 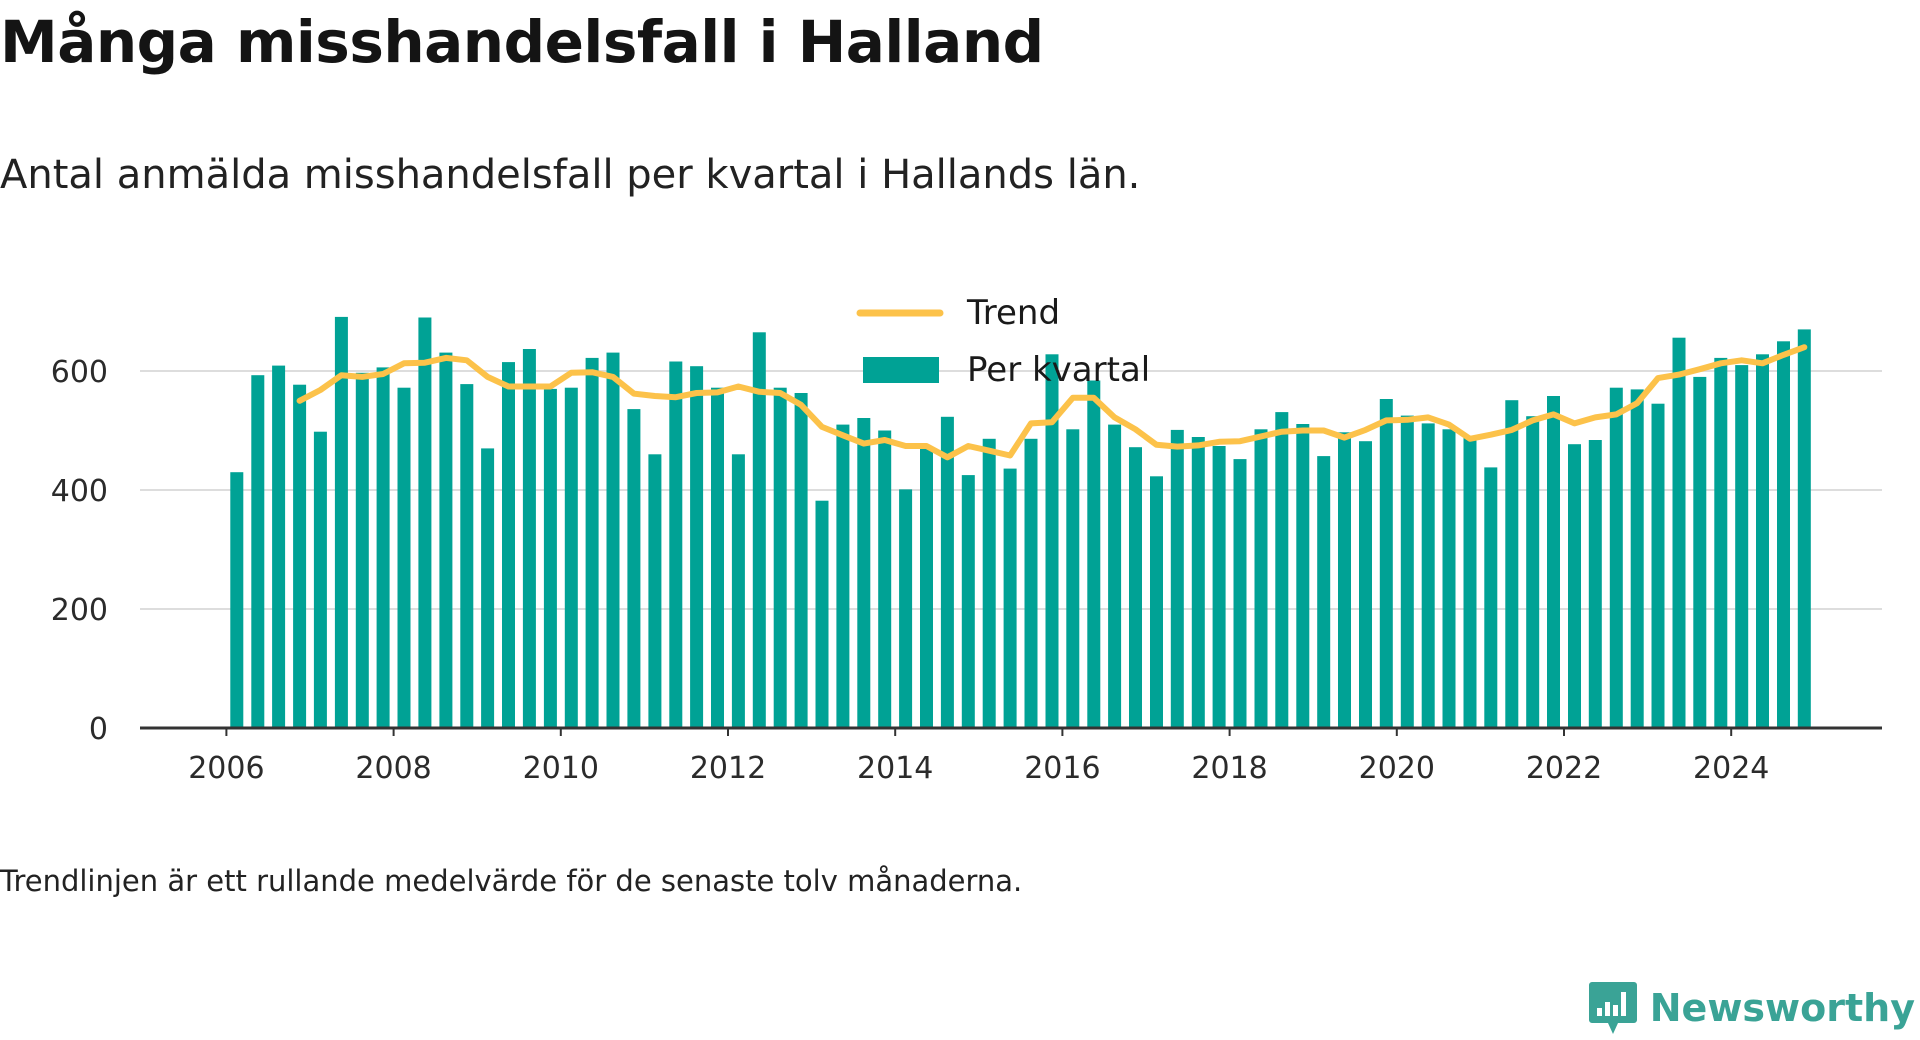 What do you see at coordinates (1229, 765) in the screenshot?
I see `x-tick-label: 2018` at bounding box center [1229, 765].